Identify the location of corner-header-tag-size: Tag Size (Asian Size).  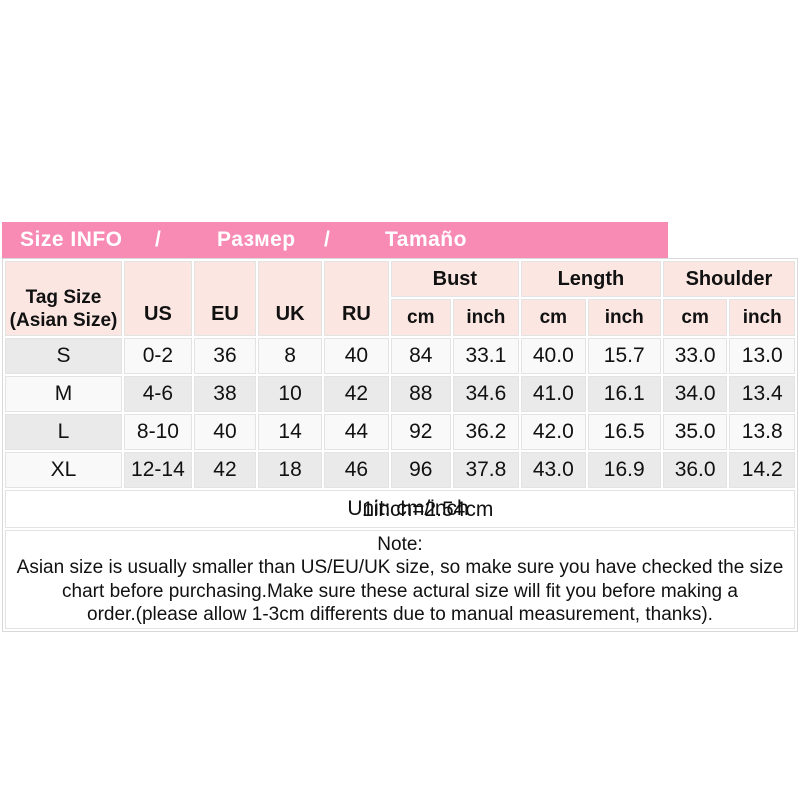
(64, 298).